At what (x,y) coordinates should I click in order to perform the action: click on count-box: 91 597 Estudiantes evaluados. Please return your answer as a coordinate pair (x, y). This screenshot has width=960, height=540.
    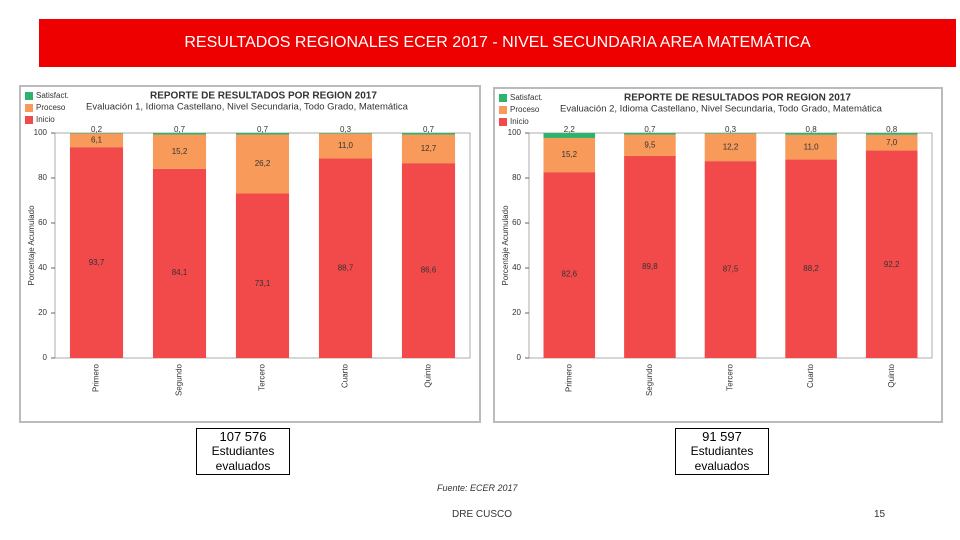
    Looking at the image, I should click on (722, 451).